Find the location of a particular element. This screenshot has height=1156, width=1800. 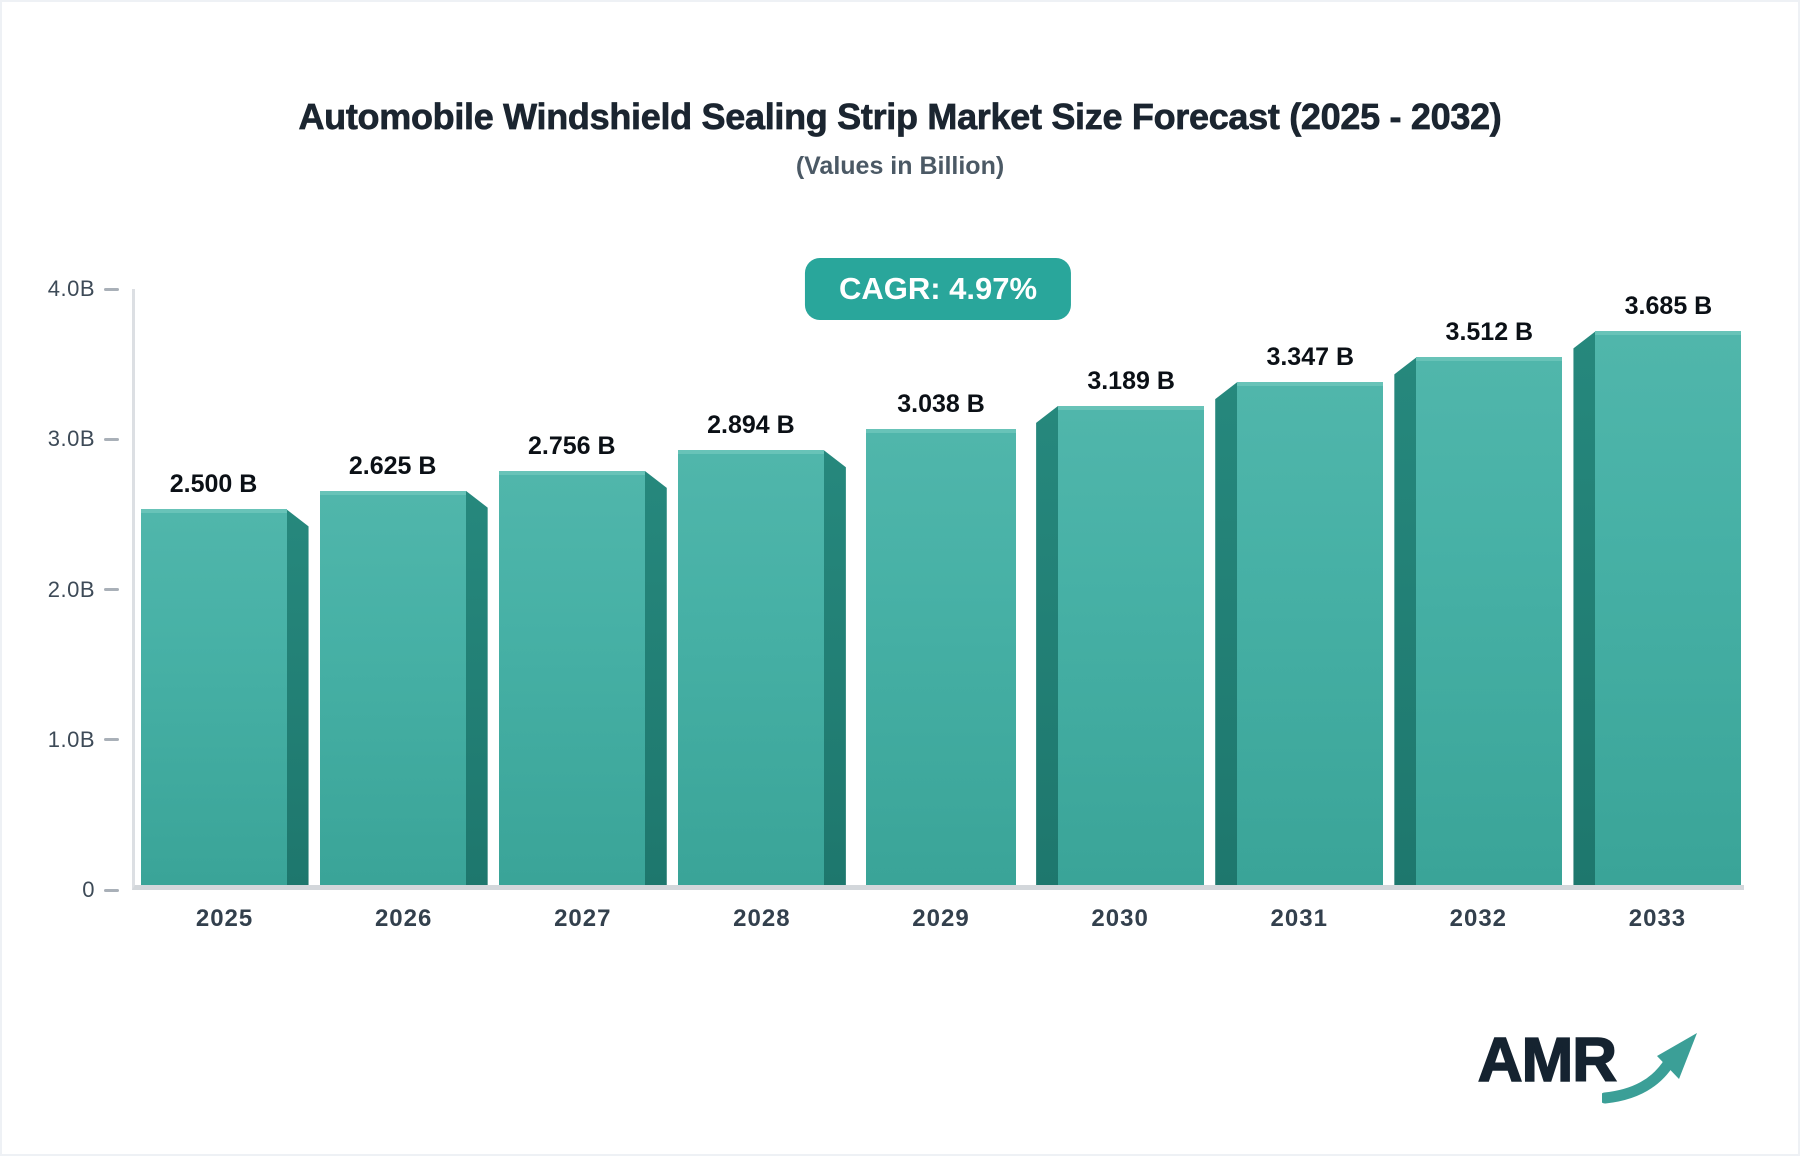

bar-2030 is located at coordinates (1131, 645).